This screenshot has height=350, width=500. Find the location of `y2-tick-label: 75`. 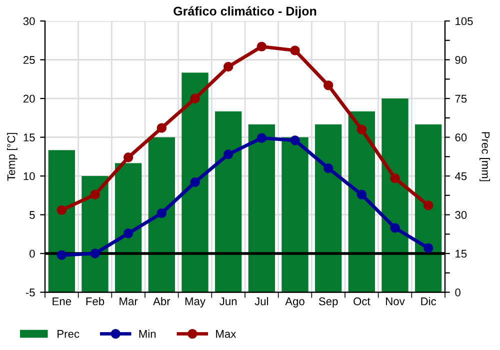

y2-tick-label: 75 is located at coordinates (461, 98).